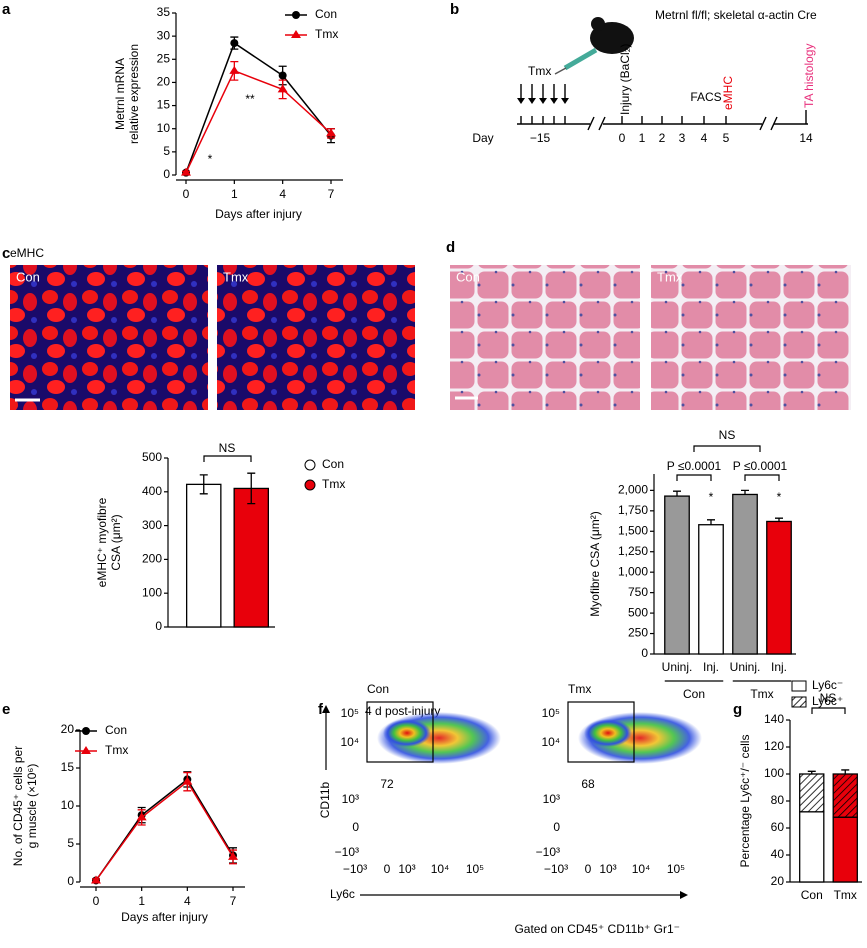 The width and height of the screenshot is (867, 948). I want to click on tmx-label: Tmx, so click(539, 71).